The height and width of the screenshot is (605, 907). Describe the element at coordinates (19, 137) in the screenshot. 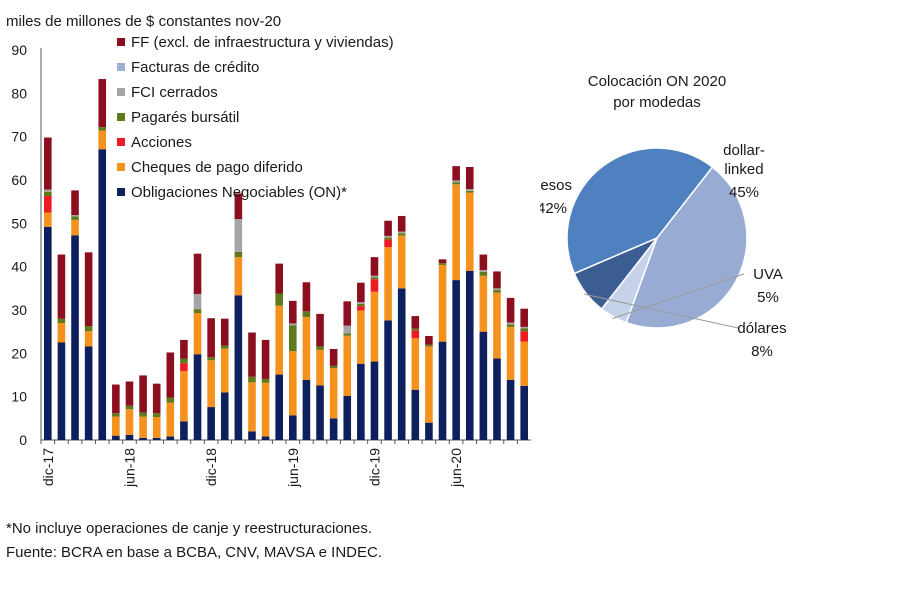

I see `y-tick-label: 70` at that location.